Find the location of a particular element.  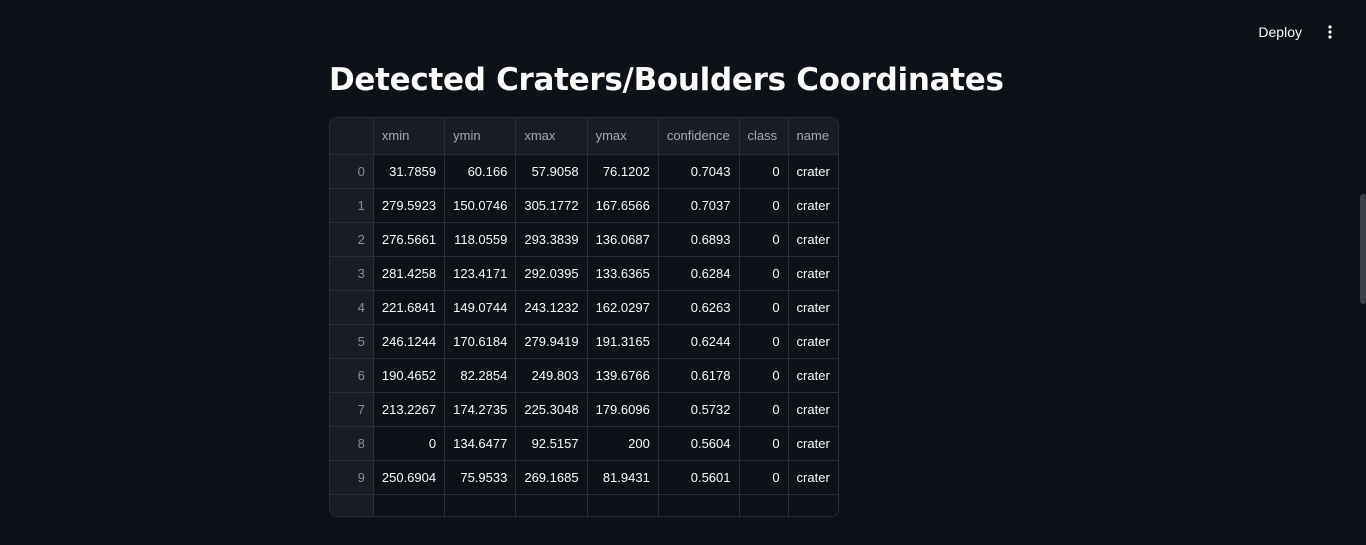

column-header-class: class is located at coordinates (764, 136).